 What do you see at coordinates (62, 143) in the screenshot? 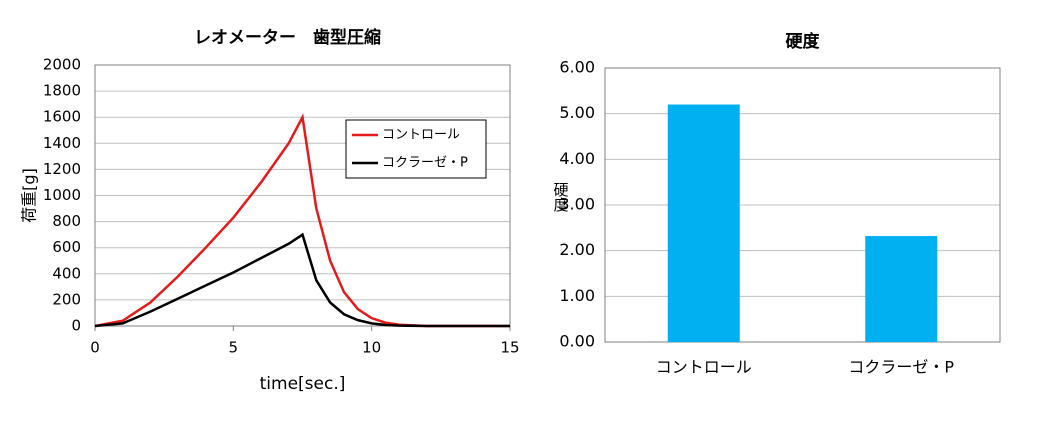
I see `y-tick-label: 1400` at bounding box center [62, 143].